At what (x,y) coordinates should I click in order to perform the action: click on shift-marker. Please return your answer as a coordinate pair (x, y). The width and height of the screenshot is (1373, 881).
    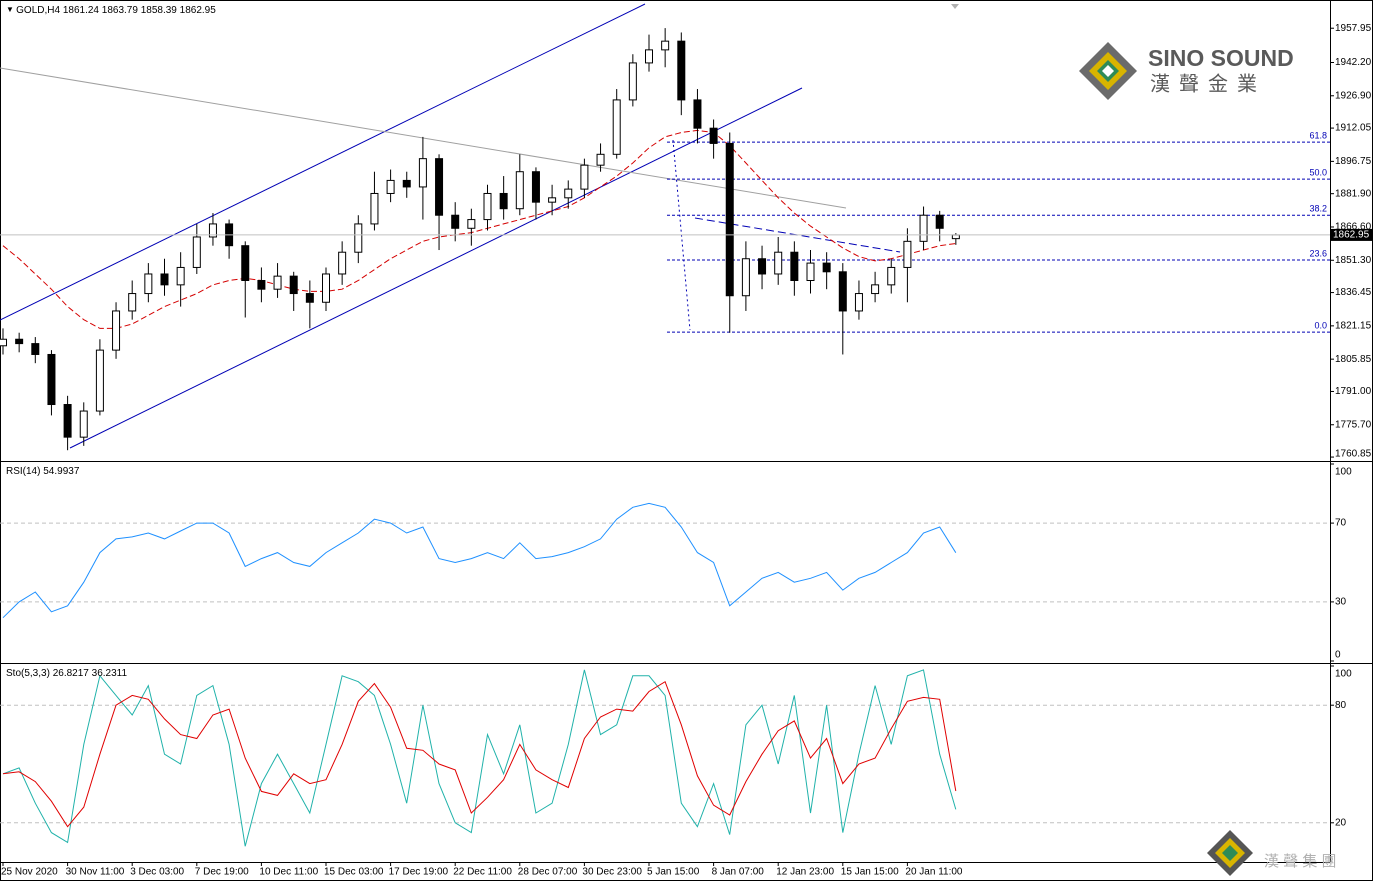
    Looking at the image, I should click on (955, 6).